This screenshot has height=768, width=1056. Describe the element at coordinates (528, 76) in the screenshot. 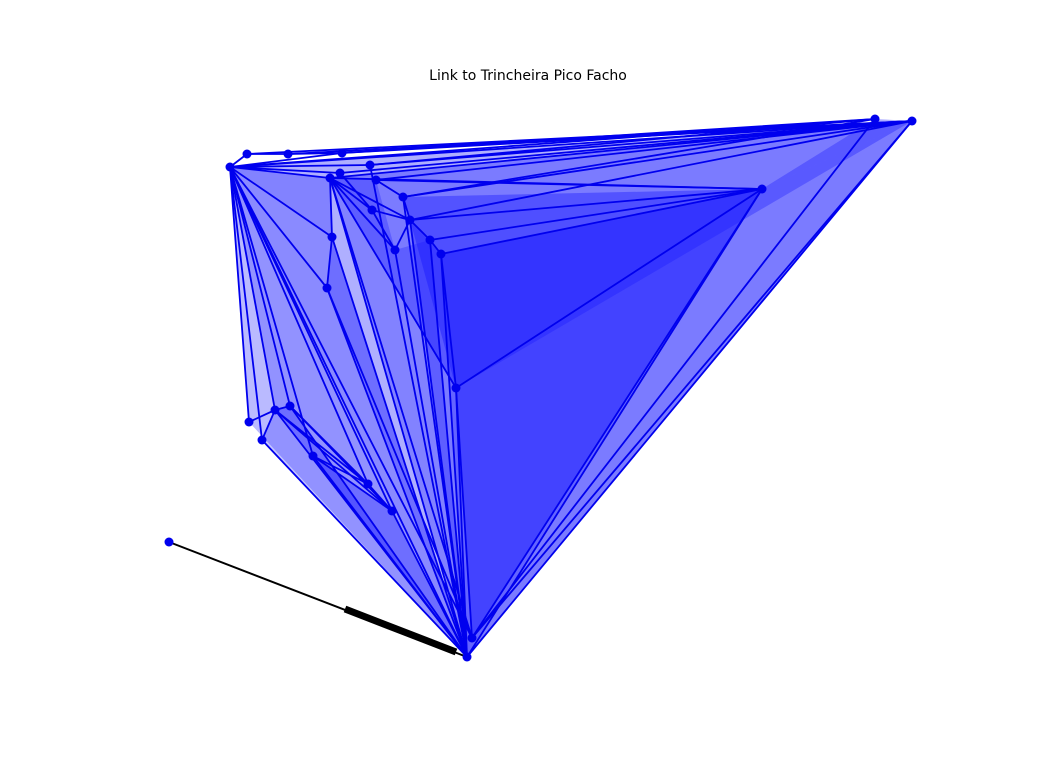

I see `figure-title: Link to Trincheira Pico Facho` at that location.